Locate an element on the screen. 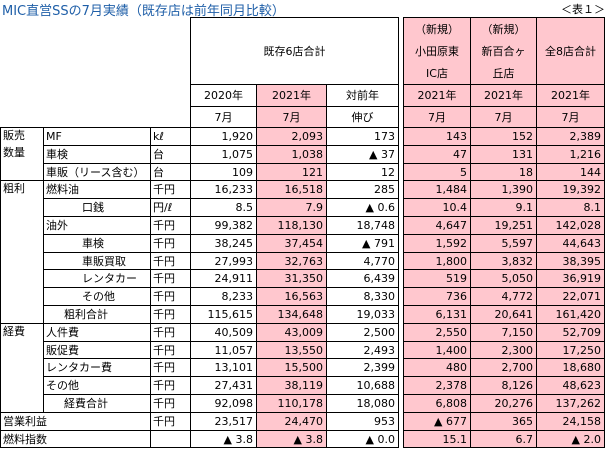 The height and width of the screenshot is (458, 609). table-cell: ▲ 2.0 is located at coordinates (570, 439).